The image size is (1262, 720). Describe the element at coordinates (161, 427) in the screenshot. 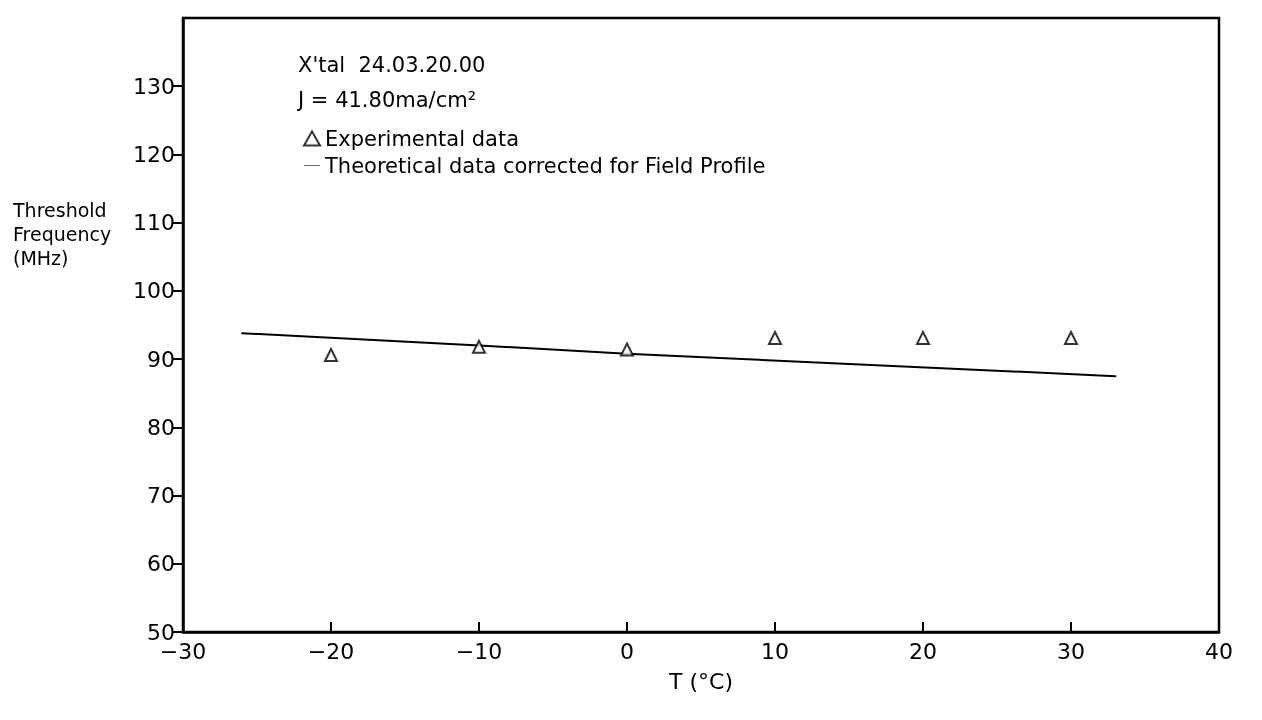

I see `y-tick-label: 80` at that location.